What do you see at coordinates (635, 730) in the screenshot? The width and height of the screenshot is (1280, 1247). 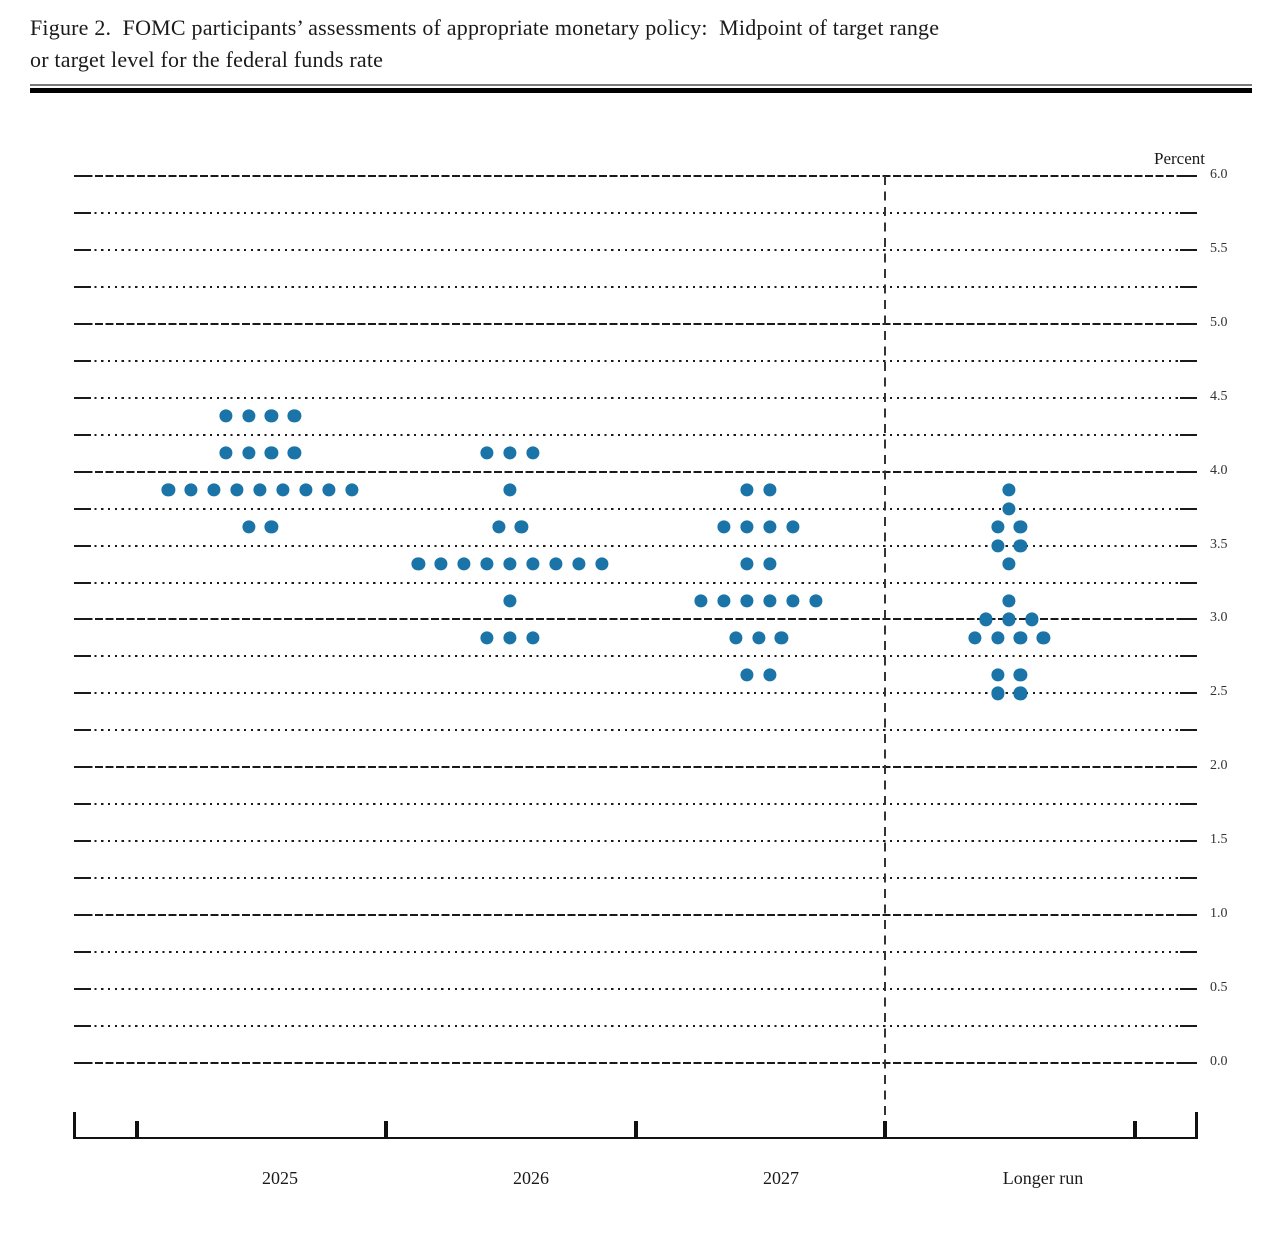 I see `gridline-2.25` at bounding box center [635, 730].